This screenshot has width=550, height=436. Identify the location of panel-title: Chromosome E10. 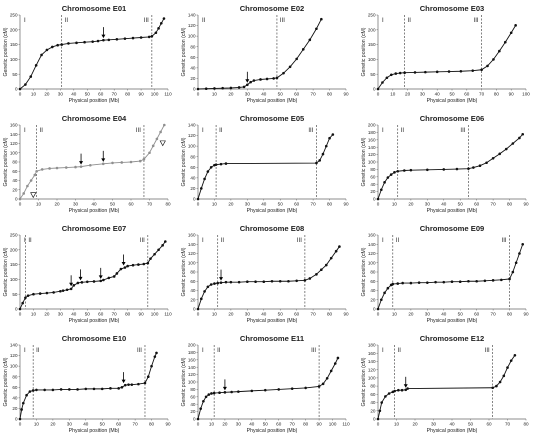
(94, 338).